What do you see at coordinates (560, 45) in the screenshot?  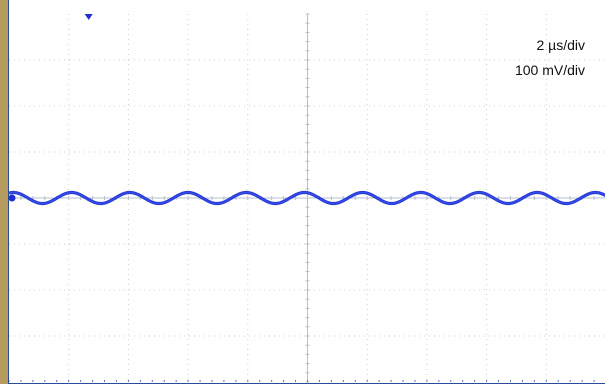 I see `time-scale-label: 2 µs/div` at bounding box center [560, 45].